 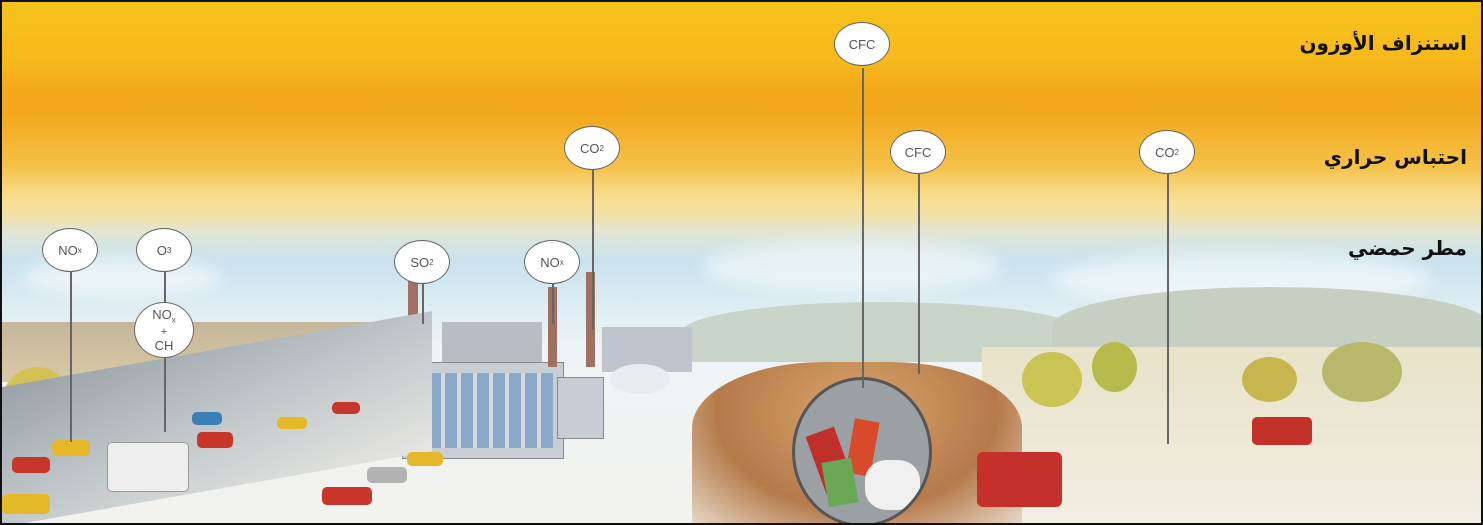 What do you see at coordinates (1407, 248) in the screenshot?
I see `acid-rain-label: مطر حمضي` at bounding box center [1407, 248].